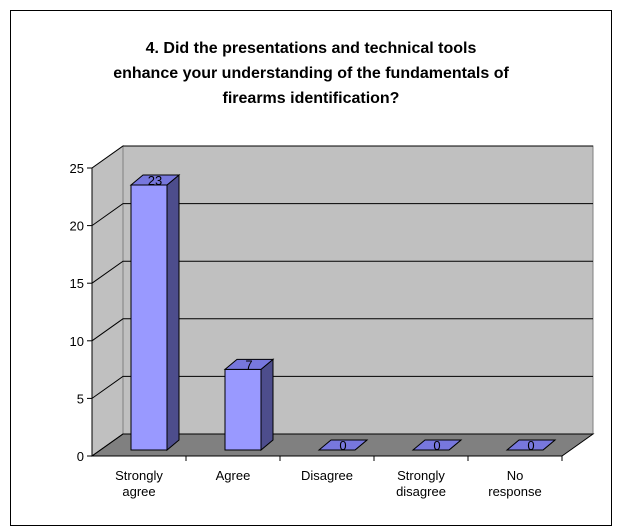 This screenshot has height=526, width=622. What do you see at coordinates (77, 283) in the screenshot?
I see `y-tick-label: 15` at bounding box center [77, 283].